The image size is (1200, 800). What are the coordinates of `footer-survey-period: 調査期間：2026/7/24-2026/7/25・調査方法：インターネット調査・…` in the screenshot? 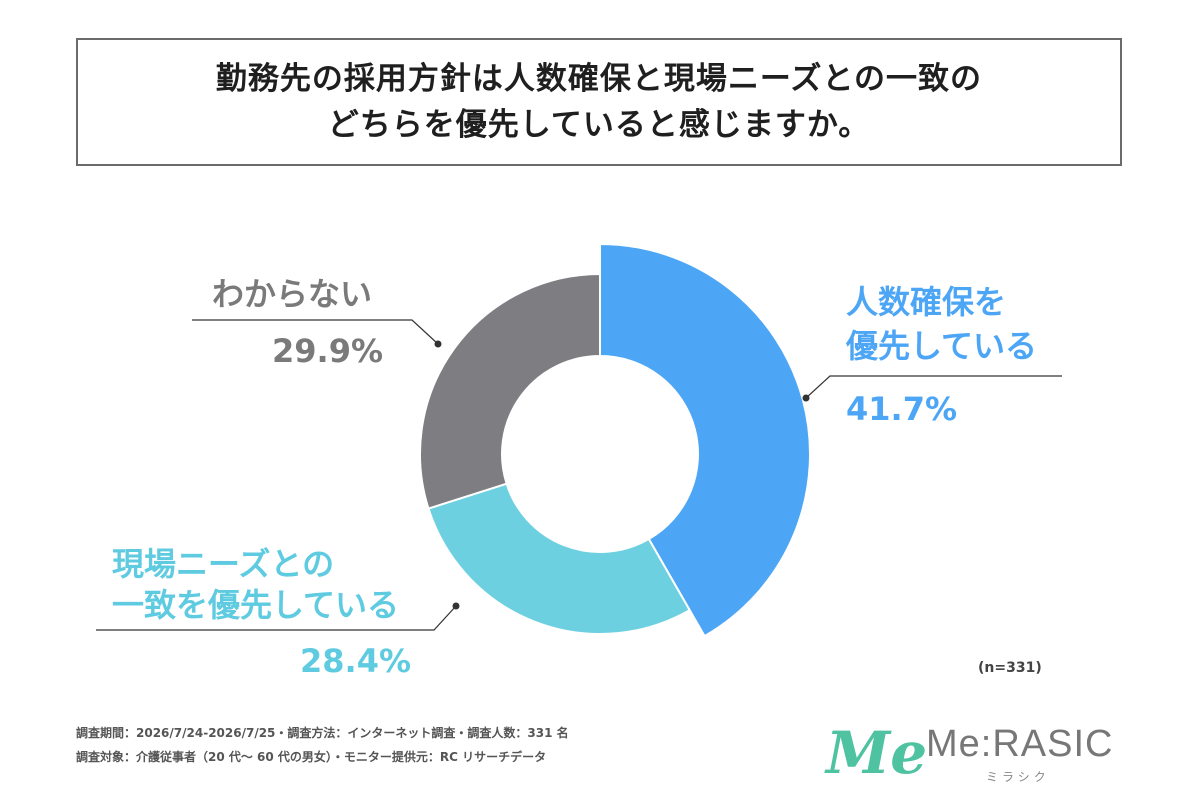 It's located at (322, 733).